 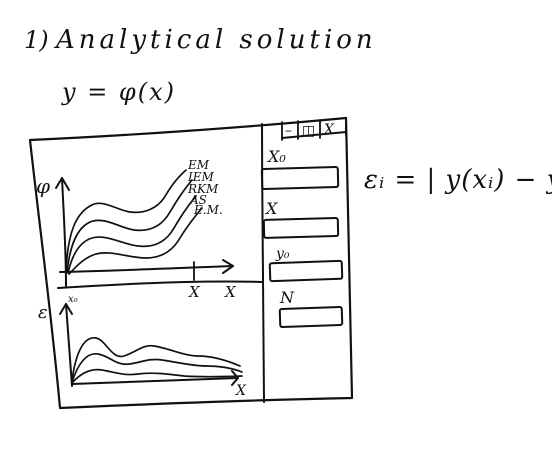 What do you see at coordinates (203, 189) in the screenshot?
I see `legend-rkm: RKM` at bounding box center [203, 189].